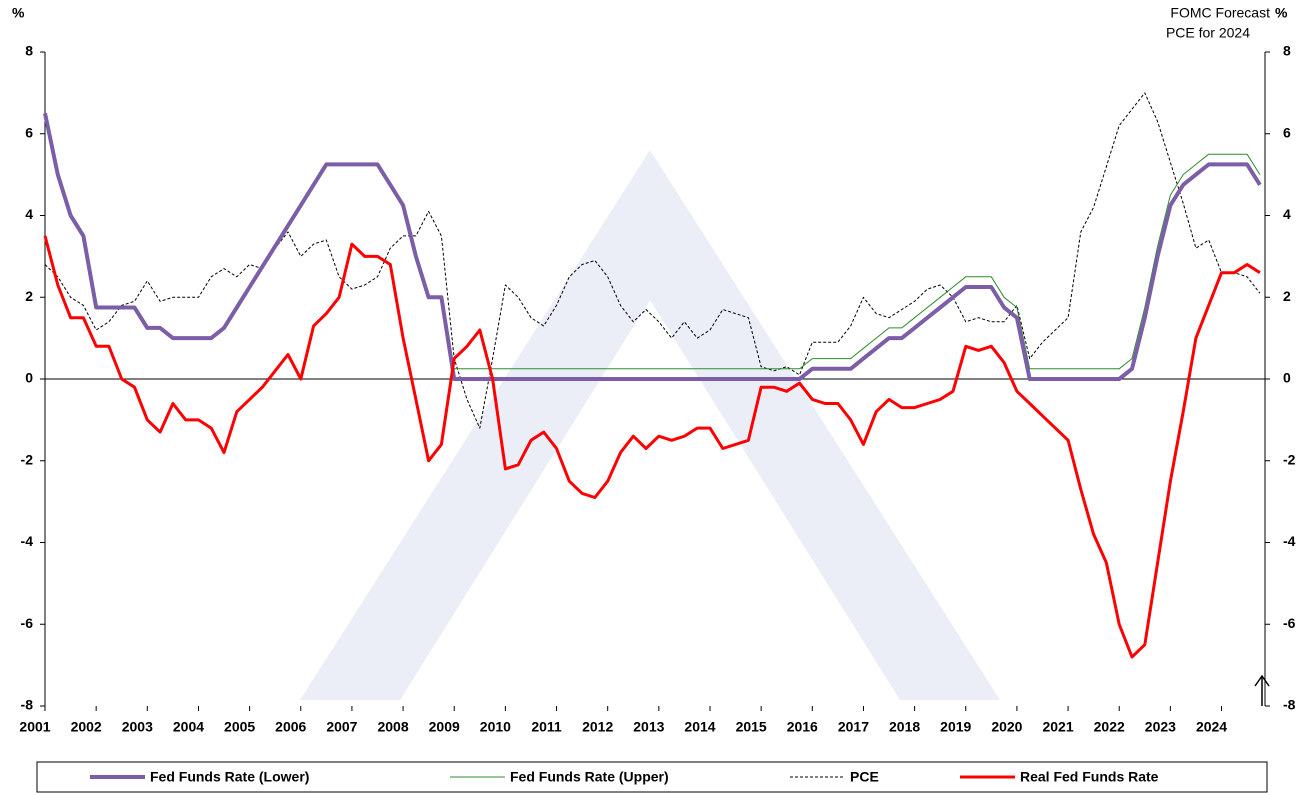 Image resolution: width=1313 pixels, height=793 pixels. I want to click on x-tick-label: 2015, so click(751, 727).